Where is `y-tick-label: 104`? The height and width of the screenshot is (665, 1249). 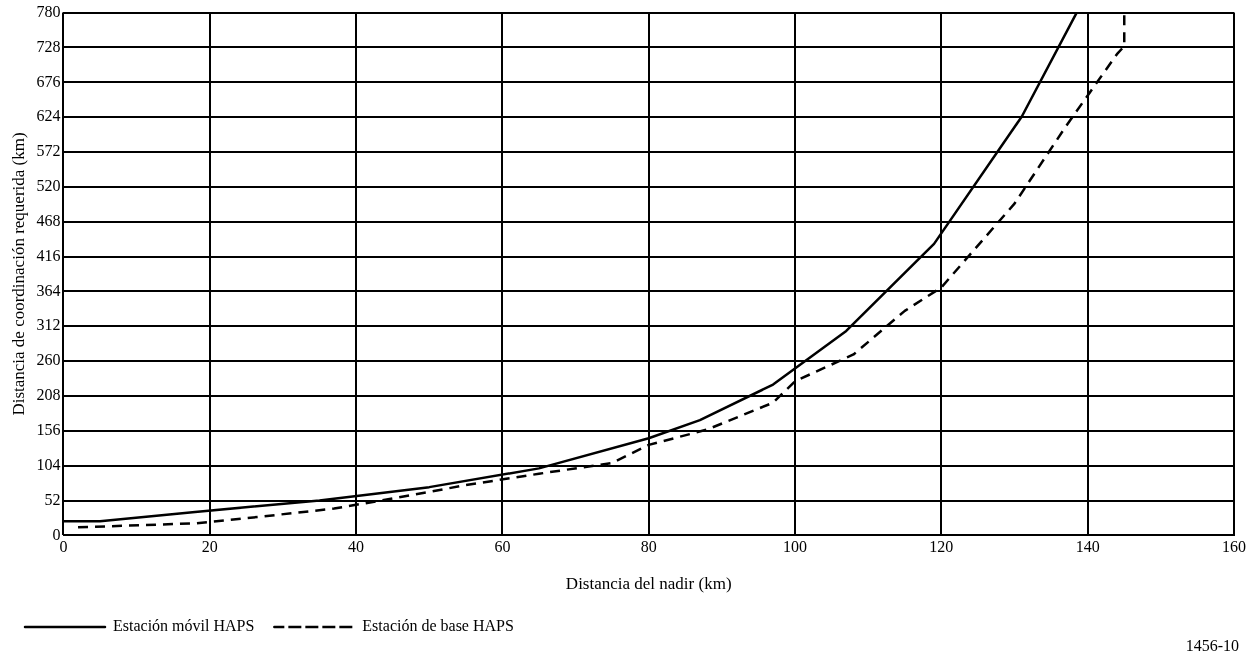
y-tick-label: 104 is located at coordinates (48, 464).